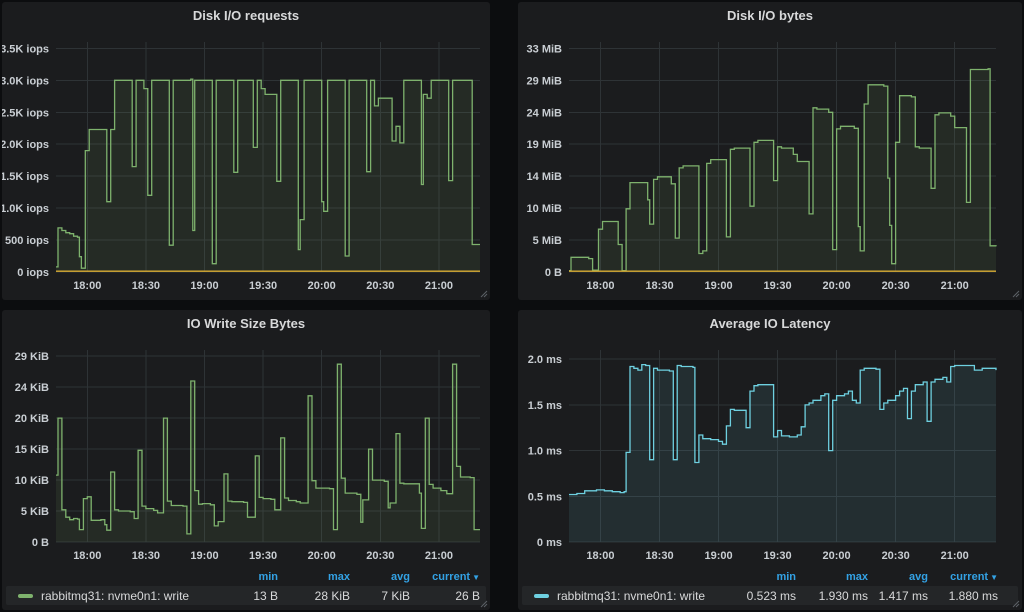 The image size is (1024, 612). What do you see at coordinates (25, 177) in the screenshot?
I see `svg-text: 1.5K iops` at bounding box center [25, 177].